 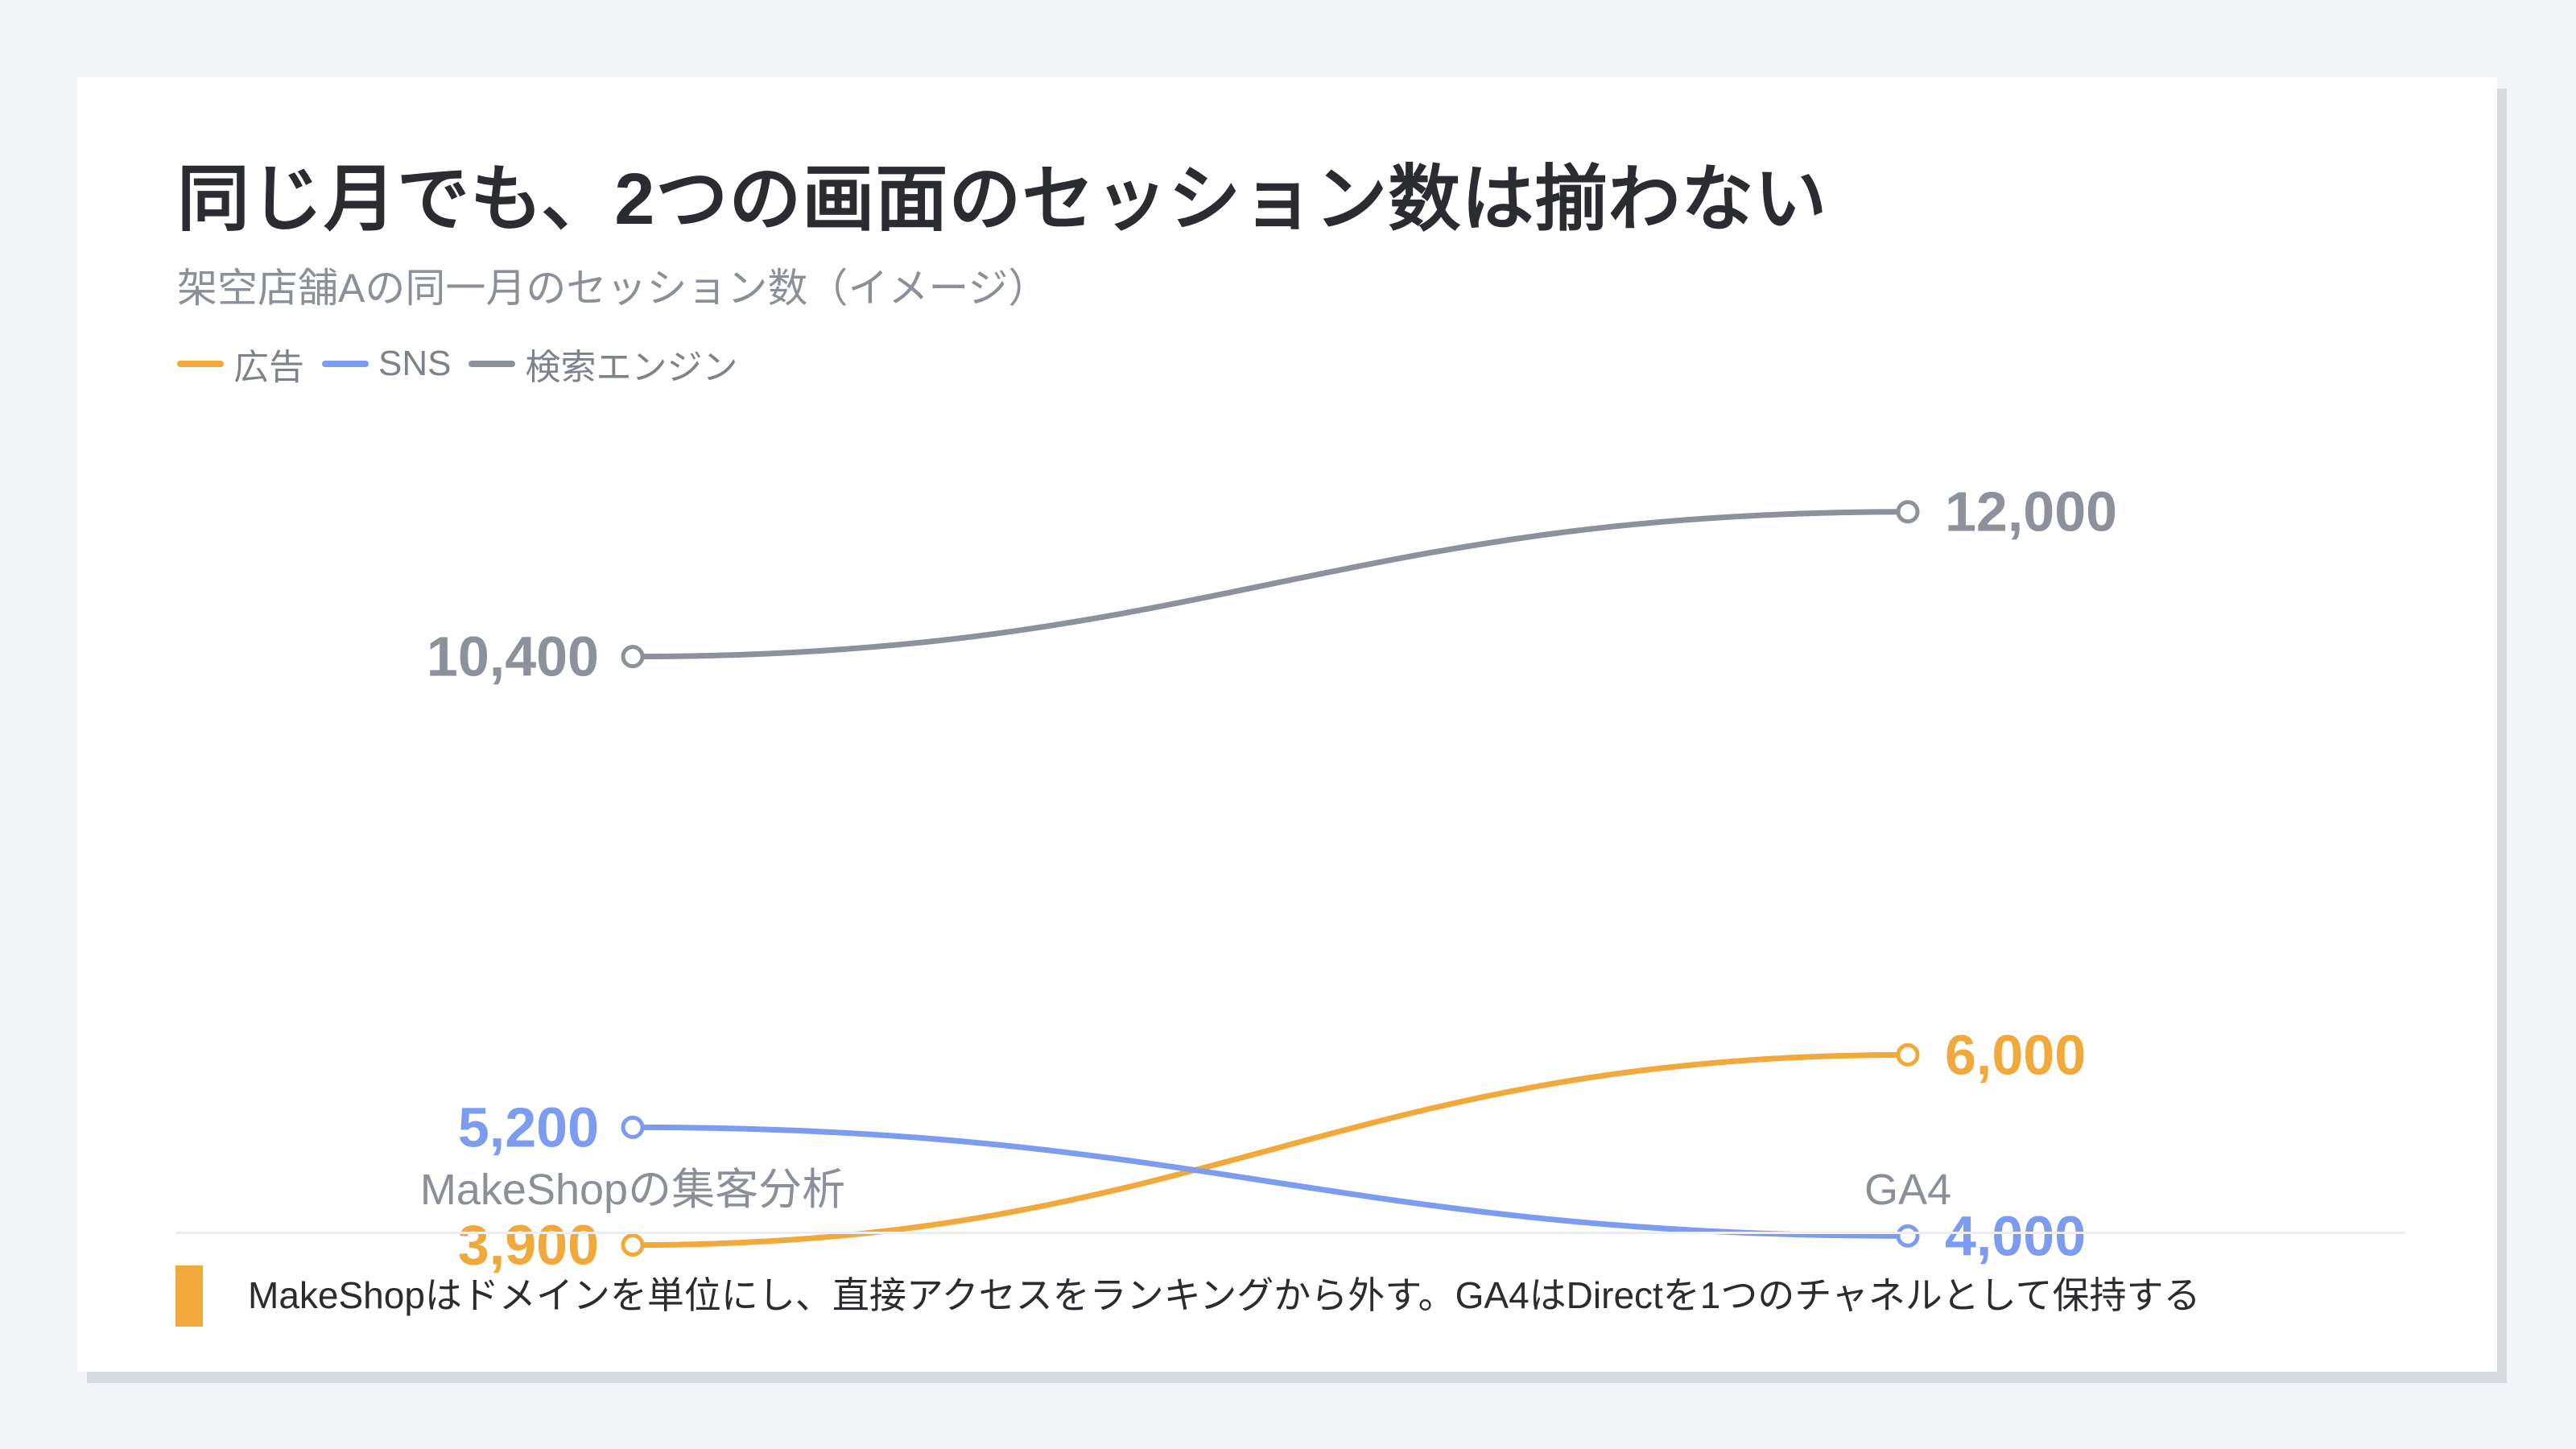 What do you see at coordinates (1002, 199) in the screenshot?
I see `chart-title: 同じ月でも、2つの画面のセッション数は揃わない` at bounding box center [1002, 199].